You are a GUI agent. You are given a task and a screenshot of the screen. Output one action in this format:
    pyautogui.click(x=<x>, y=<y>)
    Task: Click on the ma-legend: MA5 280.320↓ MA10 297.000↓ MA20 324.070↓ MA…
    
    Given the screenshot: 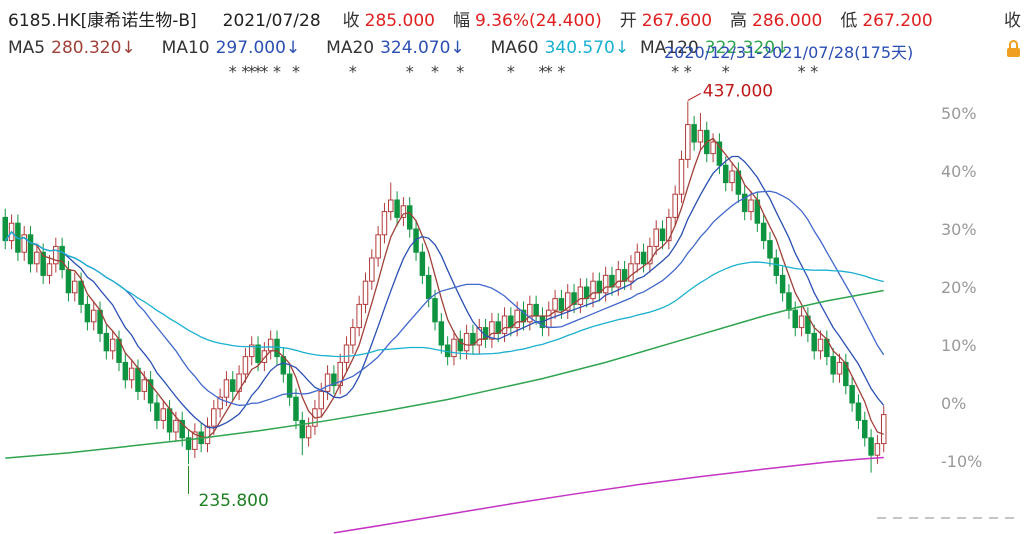 What is the action you would take?
    pyautogui.click(x=331, y=48)
    